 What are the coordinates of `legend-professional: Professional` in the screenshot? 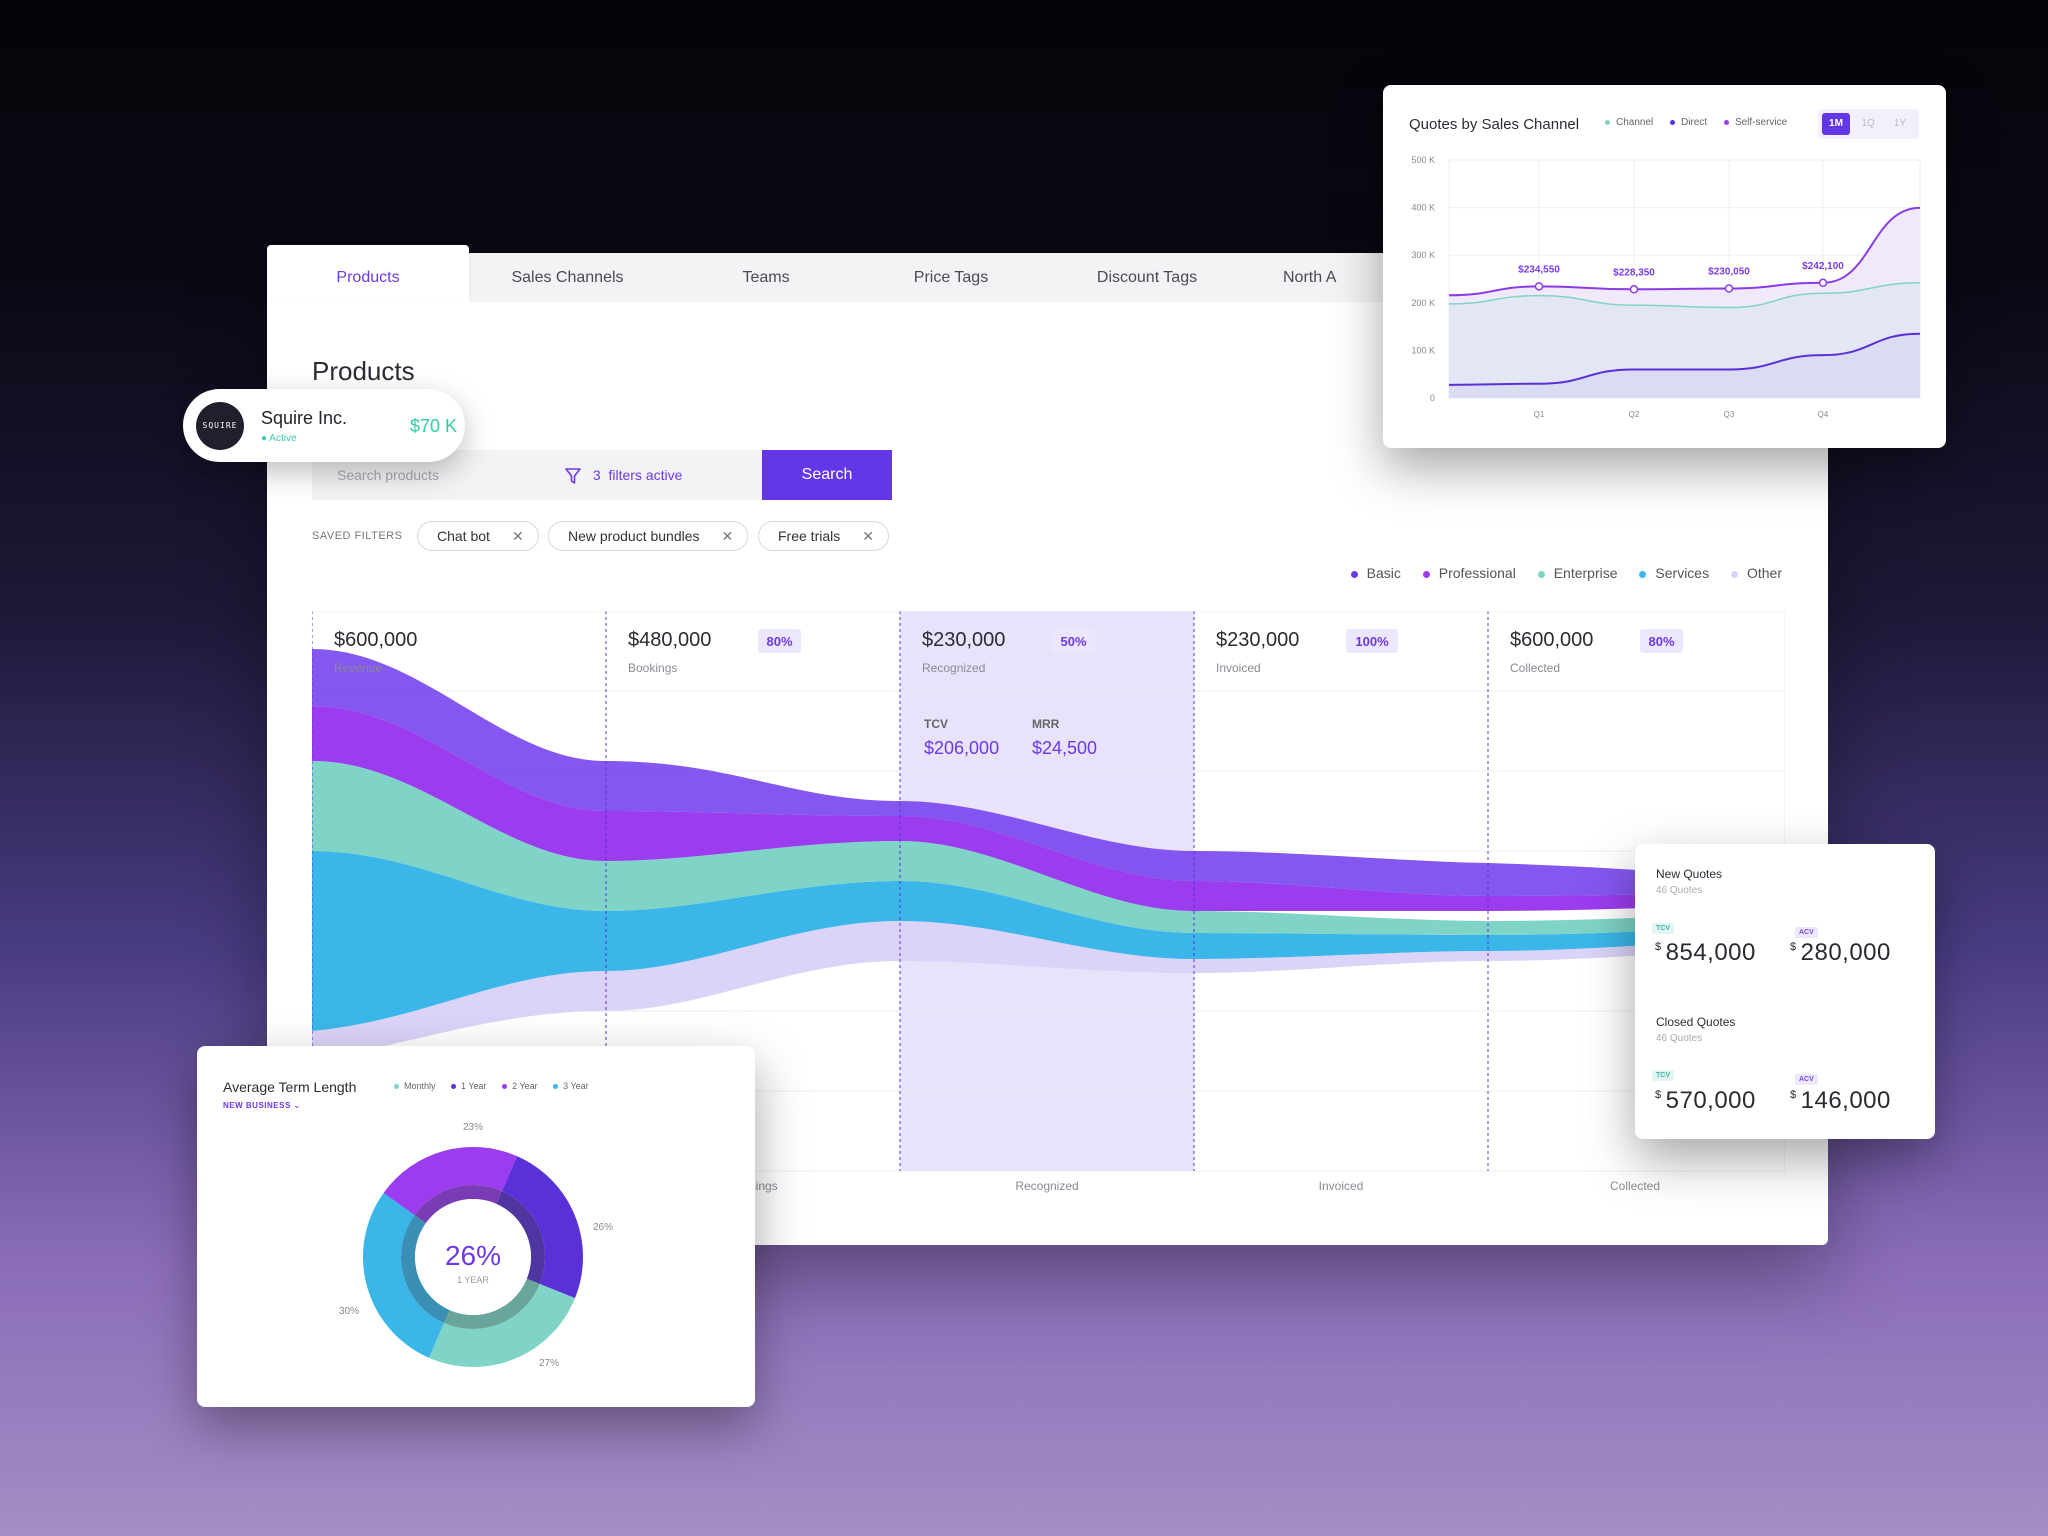 It's located at (1469, 573).